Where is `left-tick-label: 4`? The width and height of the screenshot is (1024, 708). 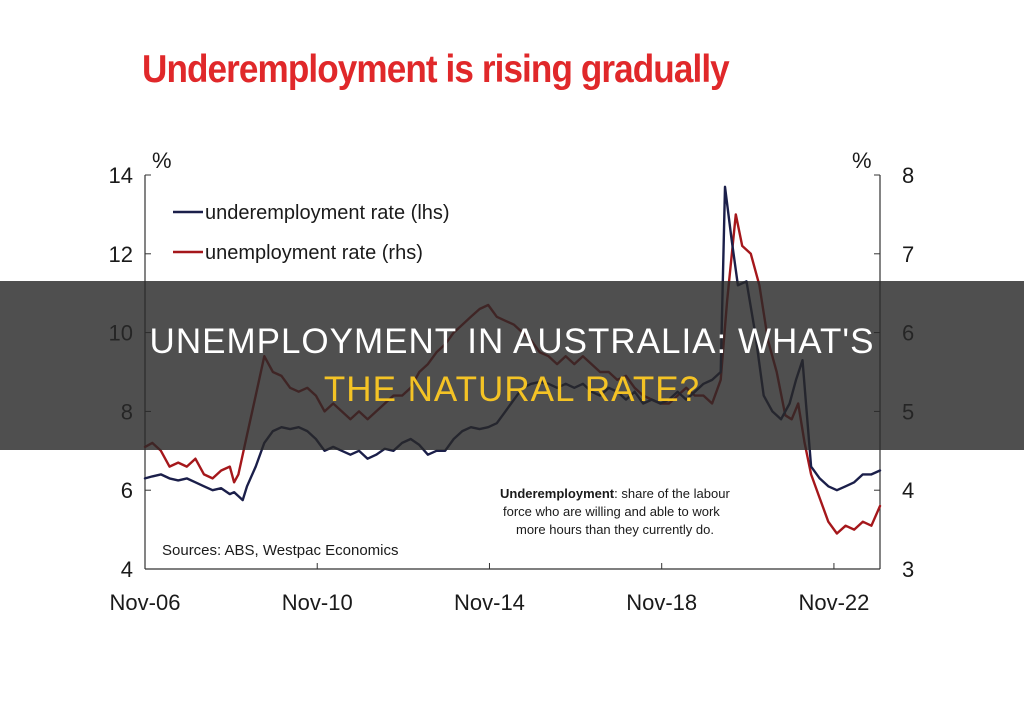 left-tick-label: 4 is located at coordinates (127, 569).